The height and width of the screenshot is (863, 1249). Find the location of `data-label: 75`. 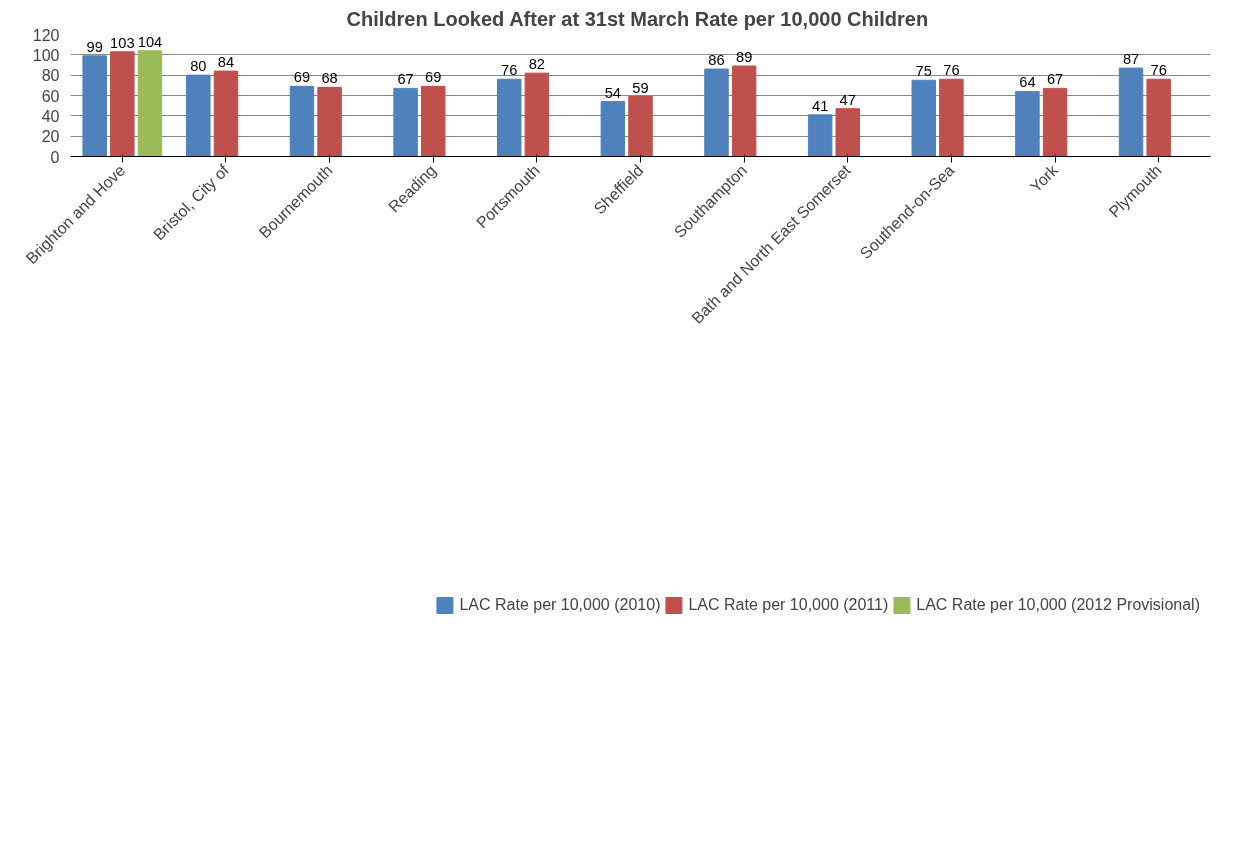

data-label: 75 is located at coordinates (923, 71).